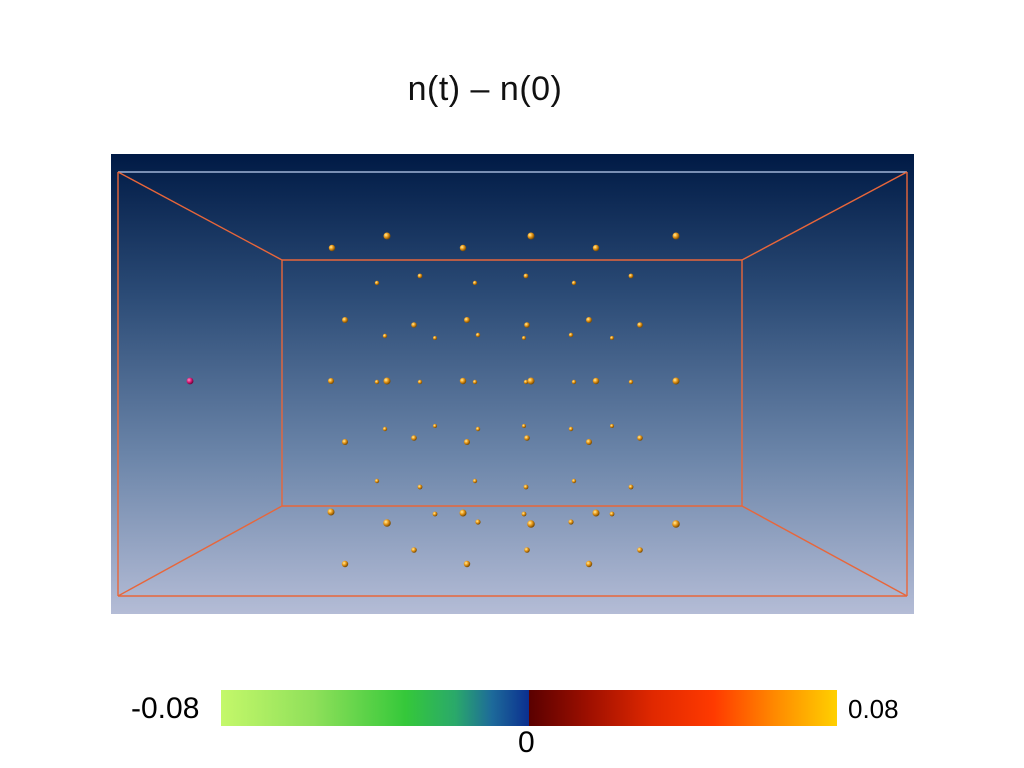  What do you see at coordinates (200, 551) in the screenshot?
I see `box-edge-diag-bottom-left` at bounding box center [200, 551].